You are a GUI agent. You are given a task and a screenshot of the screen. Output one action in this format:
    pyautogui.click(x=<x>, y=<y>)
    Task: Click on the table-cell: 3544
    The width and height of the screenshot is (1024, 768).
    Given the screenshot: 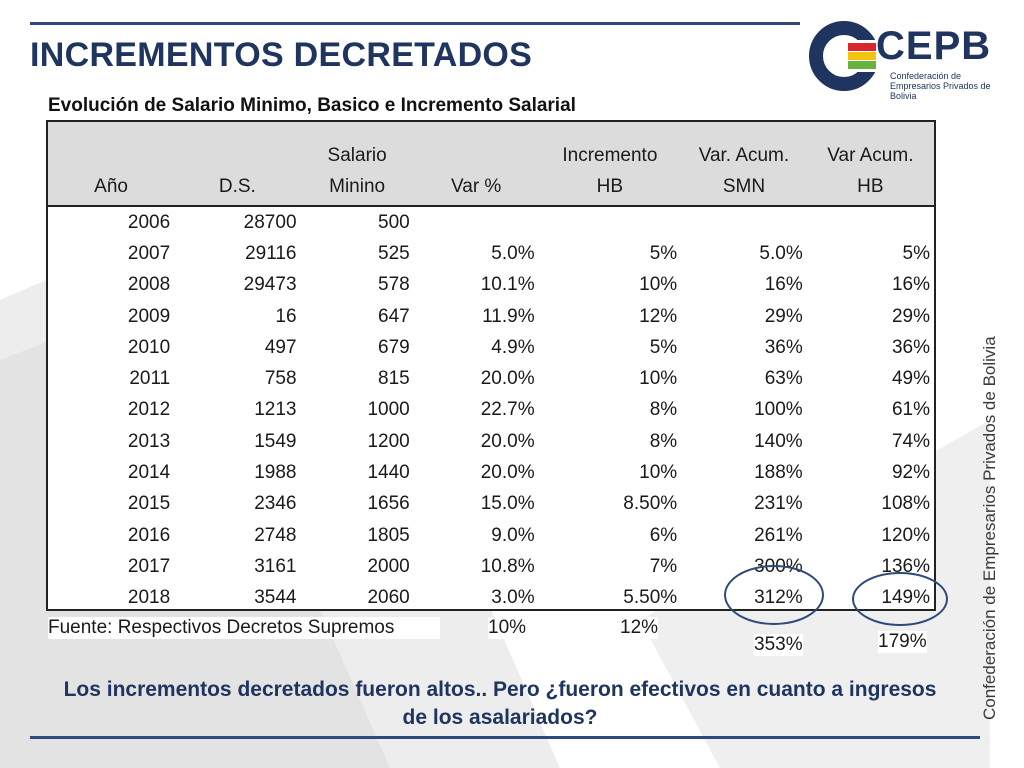 What is the action you would take?
    pyautogui.click(x=275, y=598)
    